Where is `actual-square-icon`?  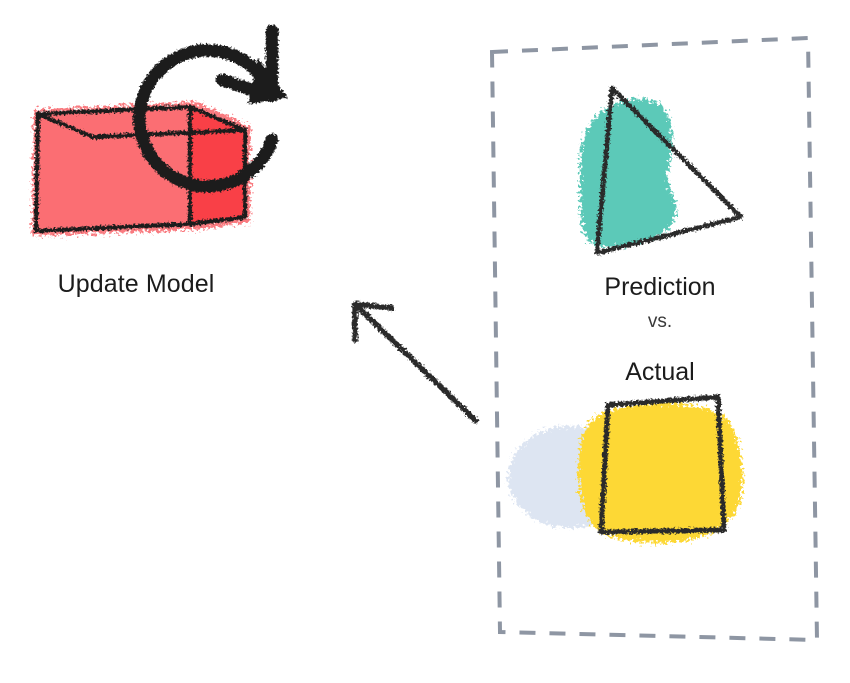
actual-square-icon is located at coordinates (625, 468).